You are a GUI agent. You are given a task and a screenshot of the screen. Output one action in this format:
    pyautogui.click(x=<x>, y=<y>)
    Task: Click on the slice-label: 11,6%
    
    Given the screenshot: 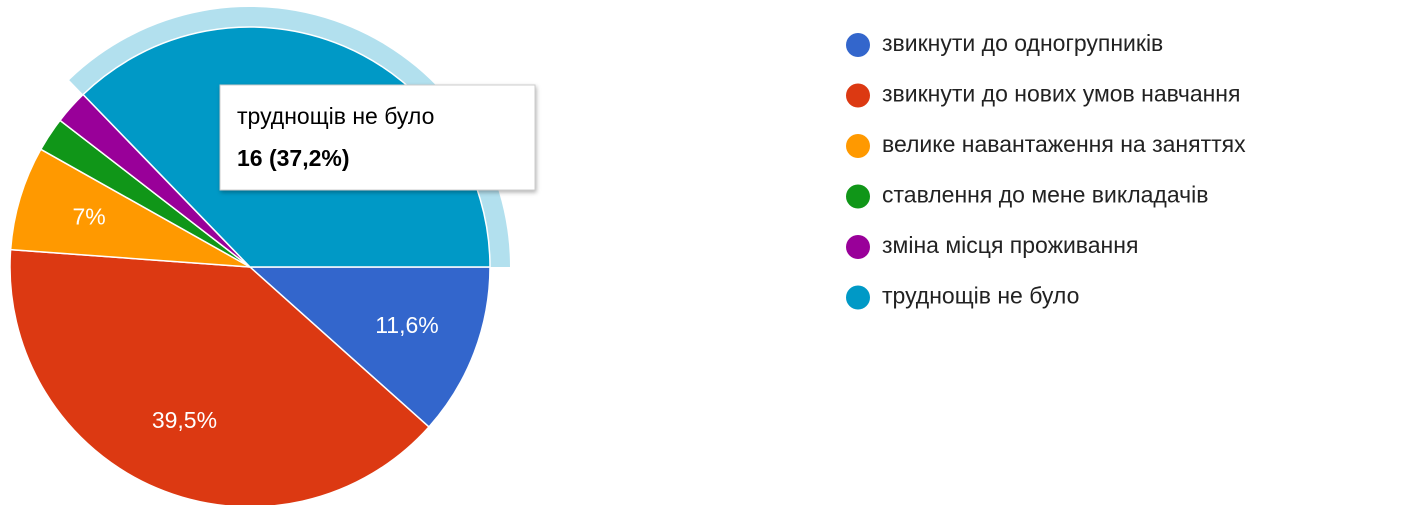 What is the action you would take?
    pyautogui.click(x=407, y=325)
    